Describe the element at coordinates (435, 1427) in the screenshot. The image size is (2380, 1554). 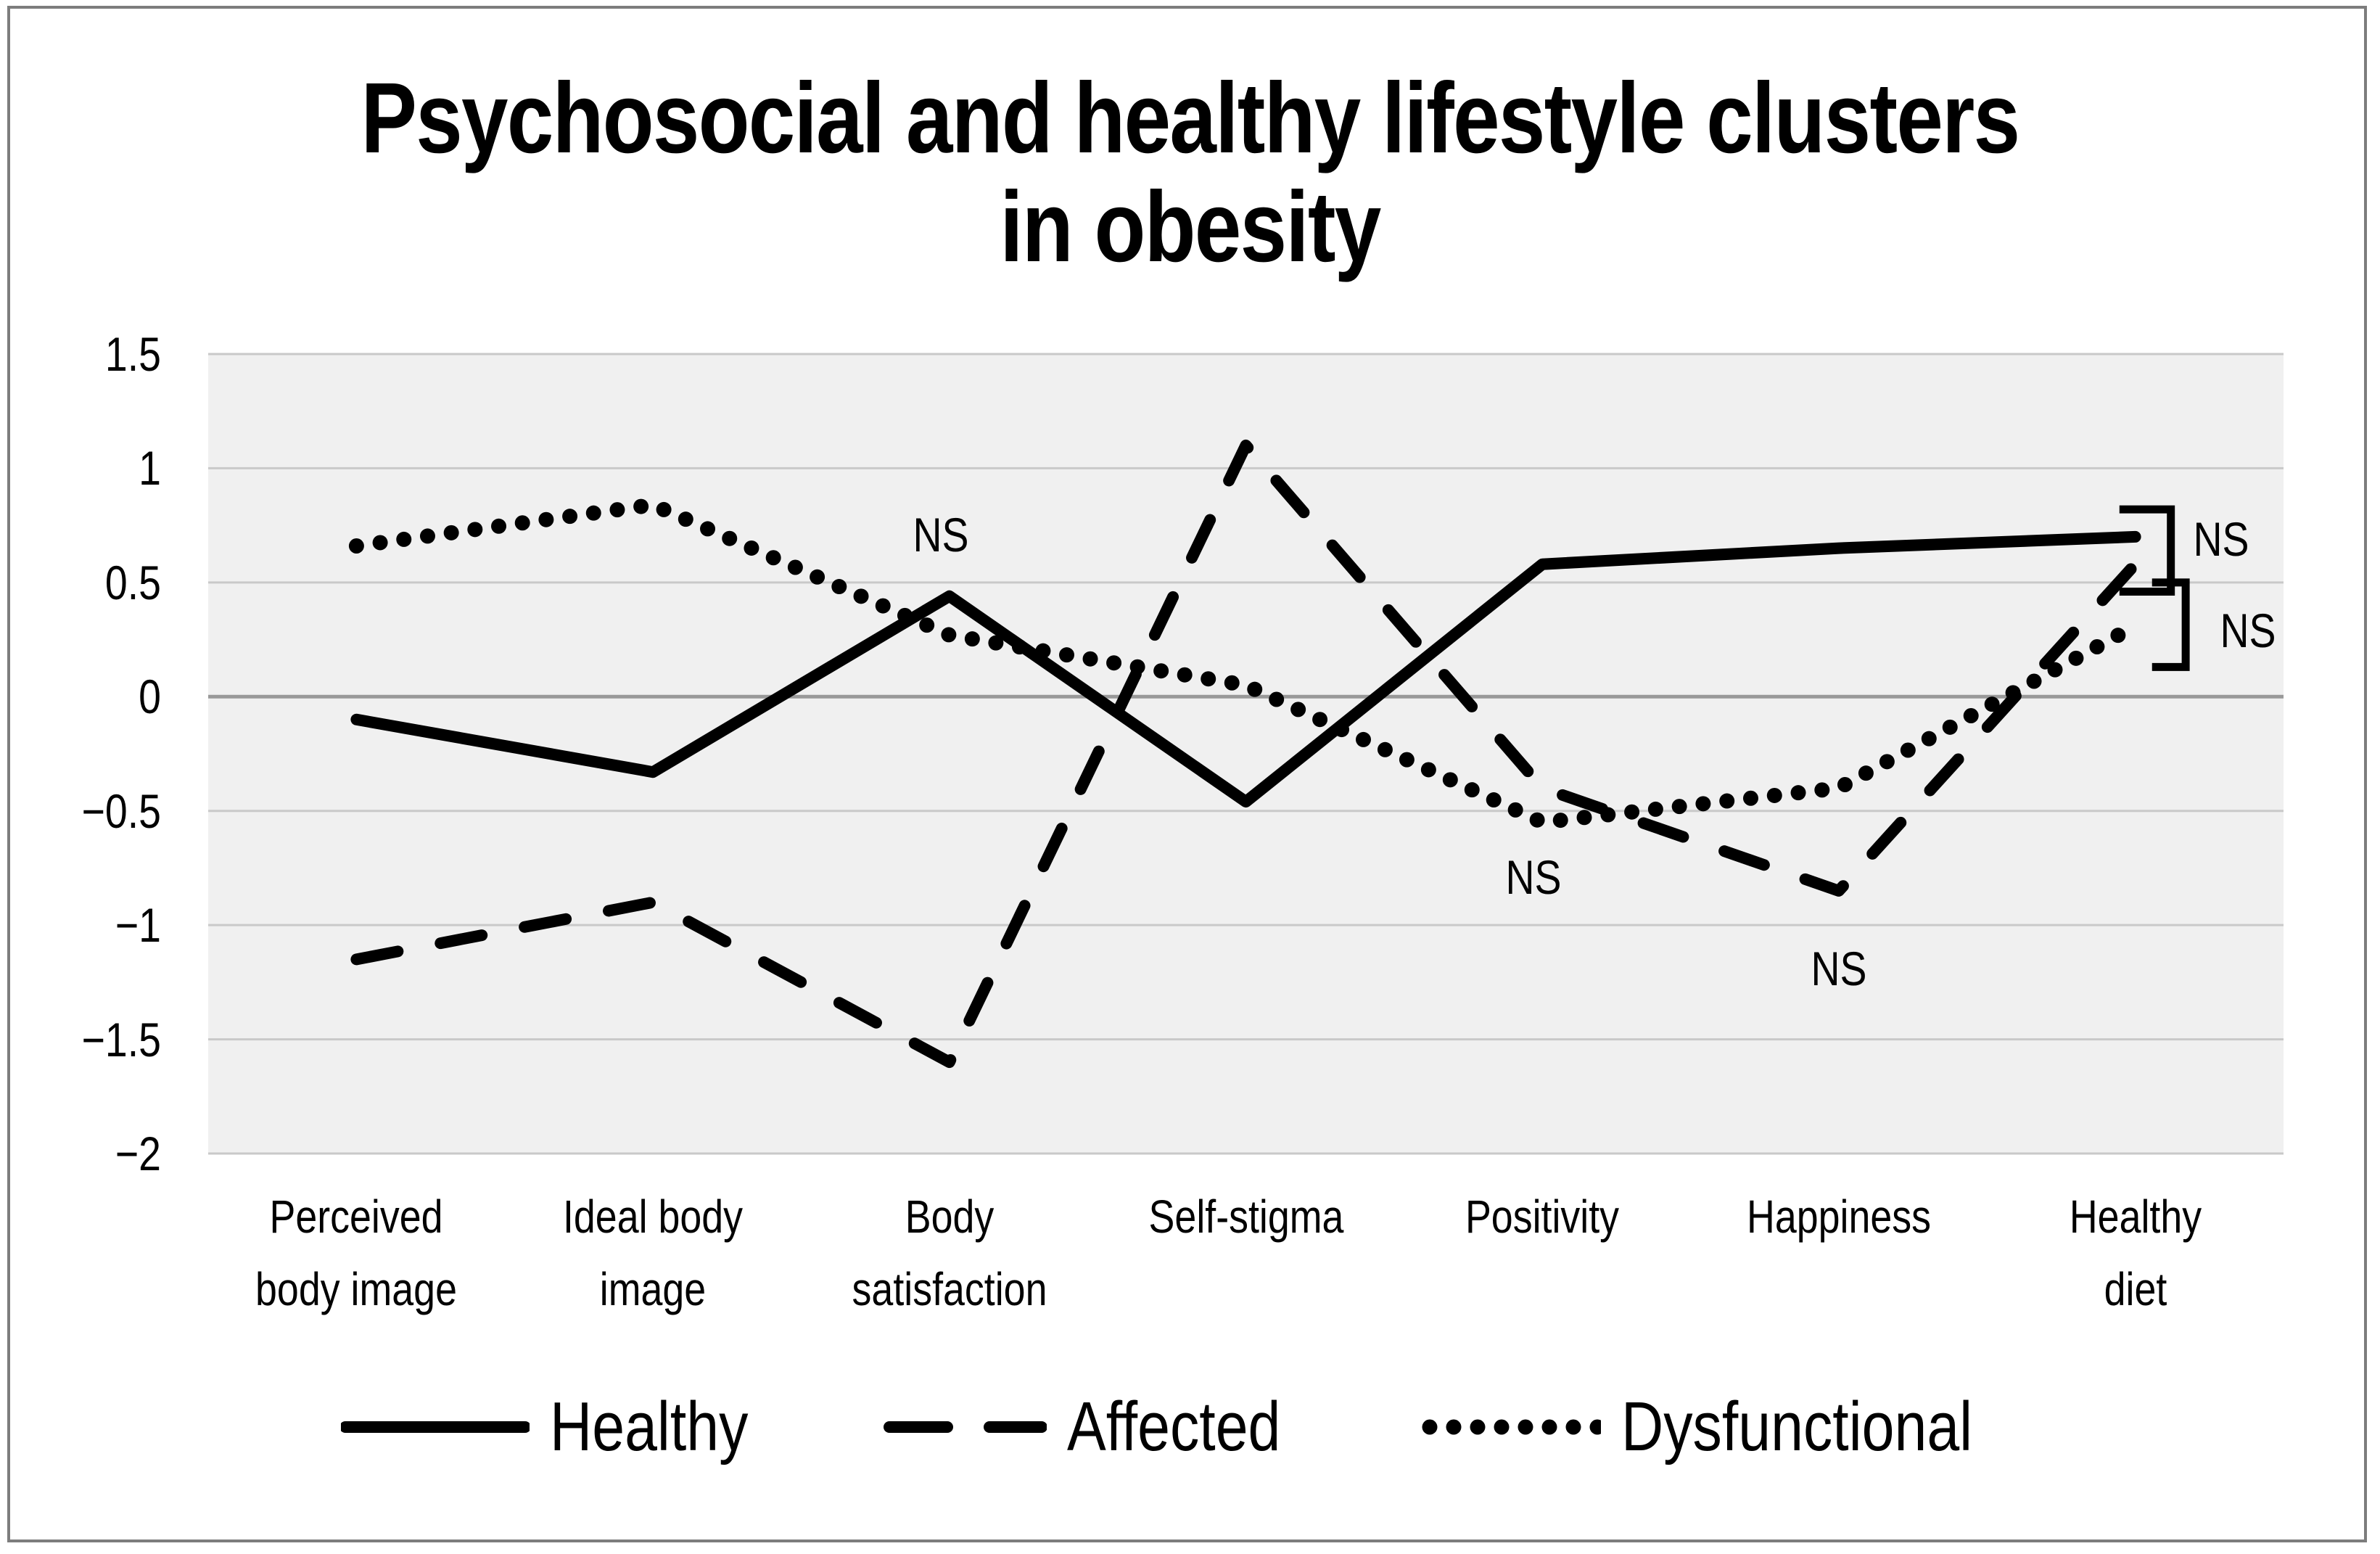
I see `legend-solid-line-swatch` at that location.